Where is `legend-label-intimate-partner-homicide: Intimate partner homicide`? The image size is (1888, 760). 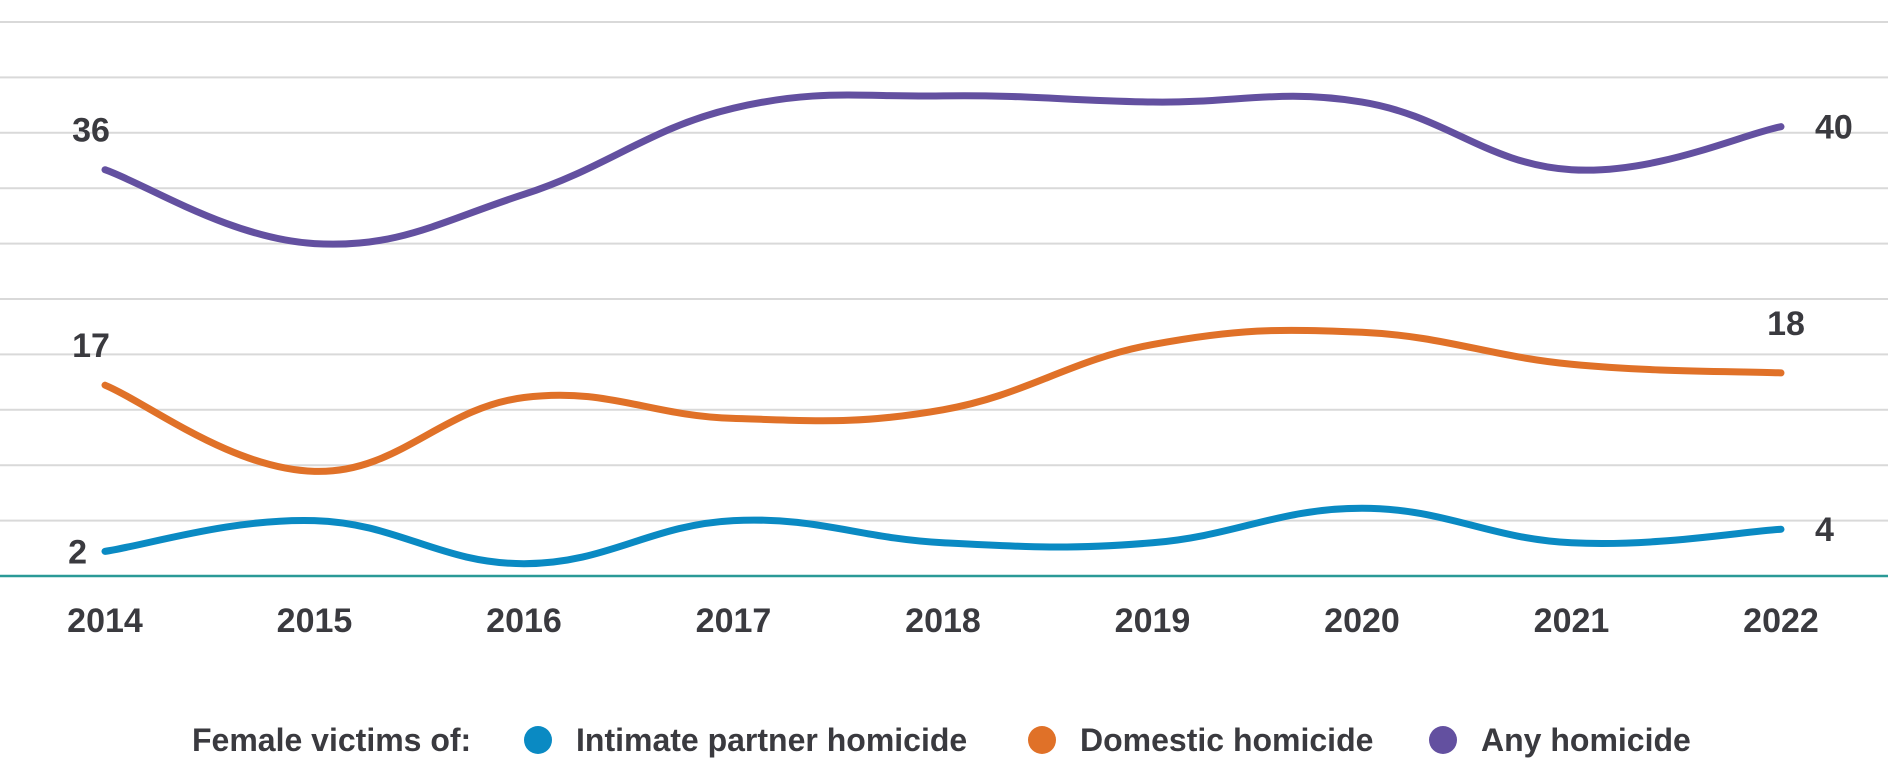 legend-label-intimate-partner-homicide: Intimate partner homicide is located at coordinates (771, 740).